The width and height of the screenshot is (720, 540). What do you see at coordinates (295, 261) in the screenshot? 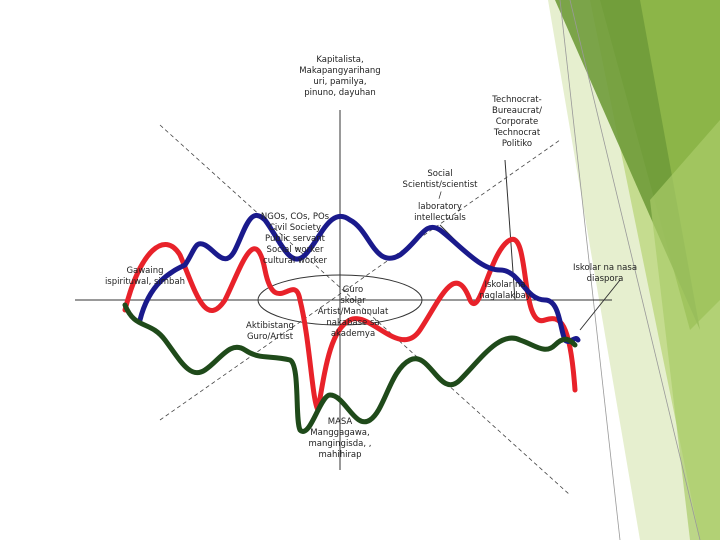
I see `label-line: cultural worker` at bounding box center [295, 261].